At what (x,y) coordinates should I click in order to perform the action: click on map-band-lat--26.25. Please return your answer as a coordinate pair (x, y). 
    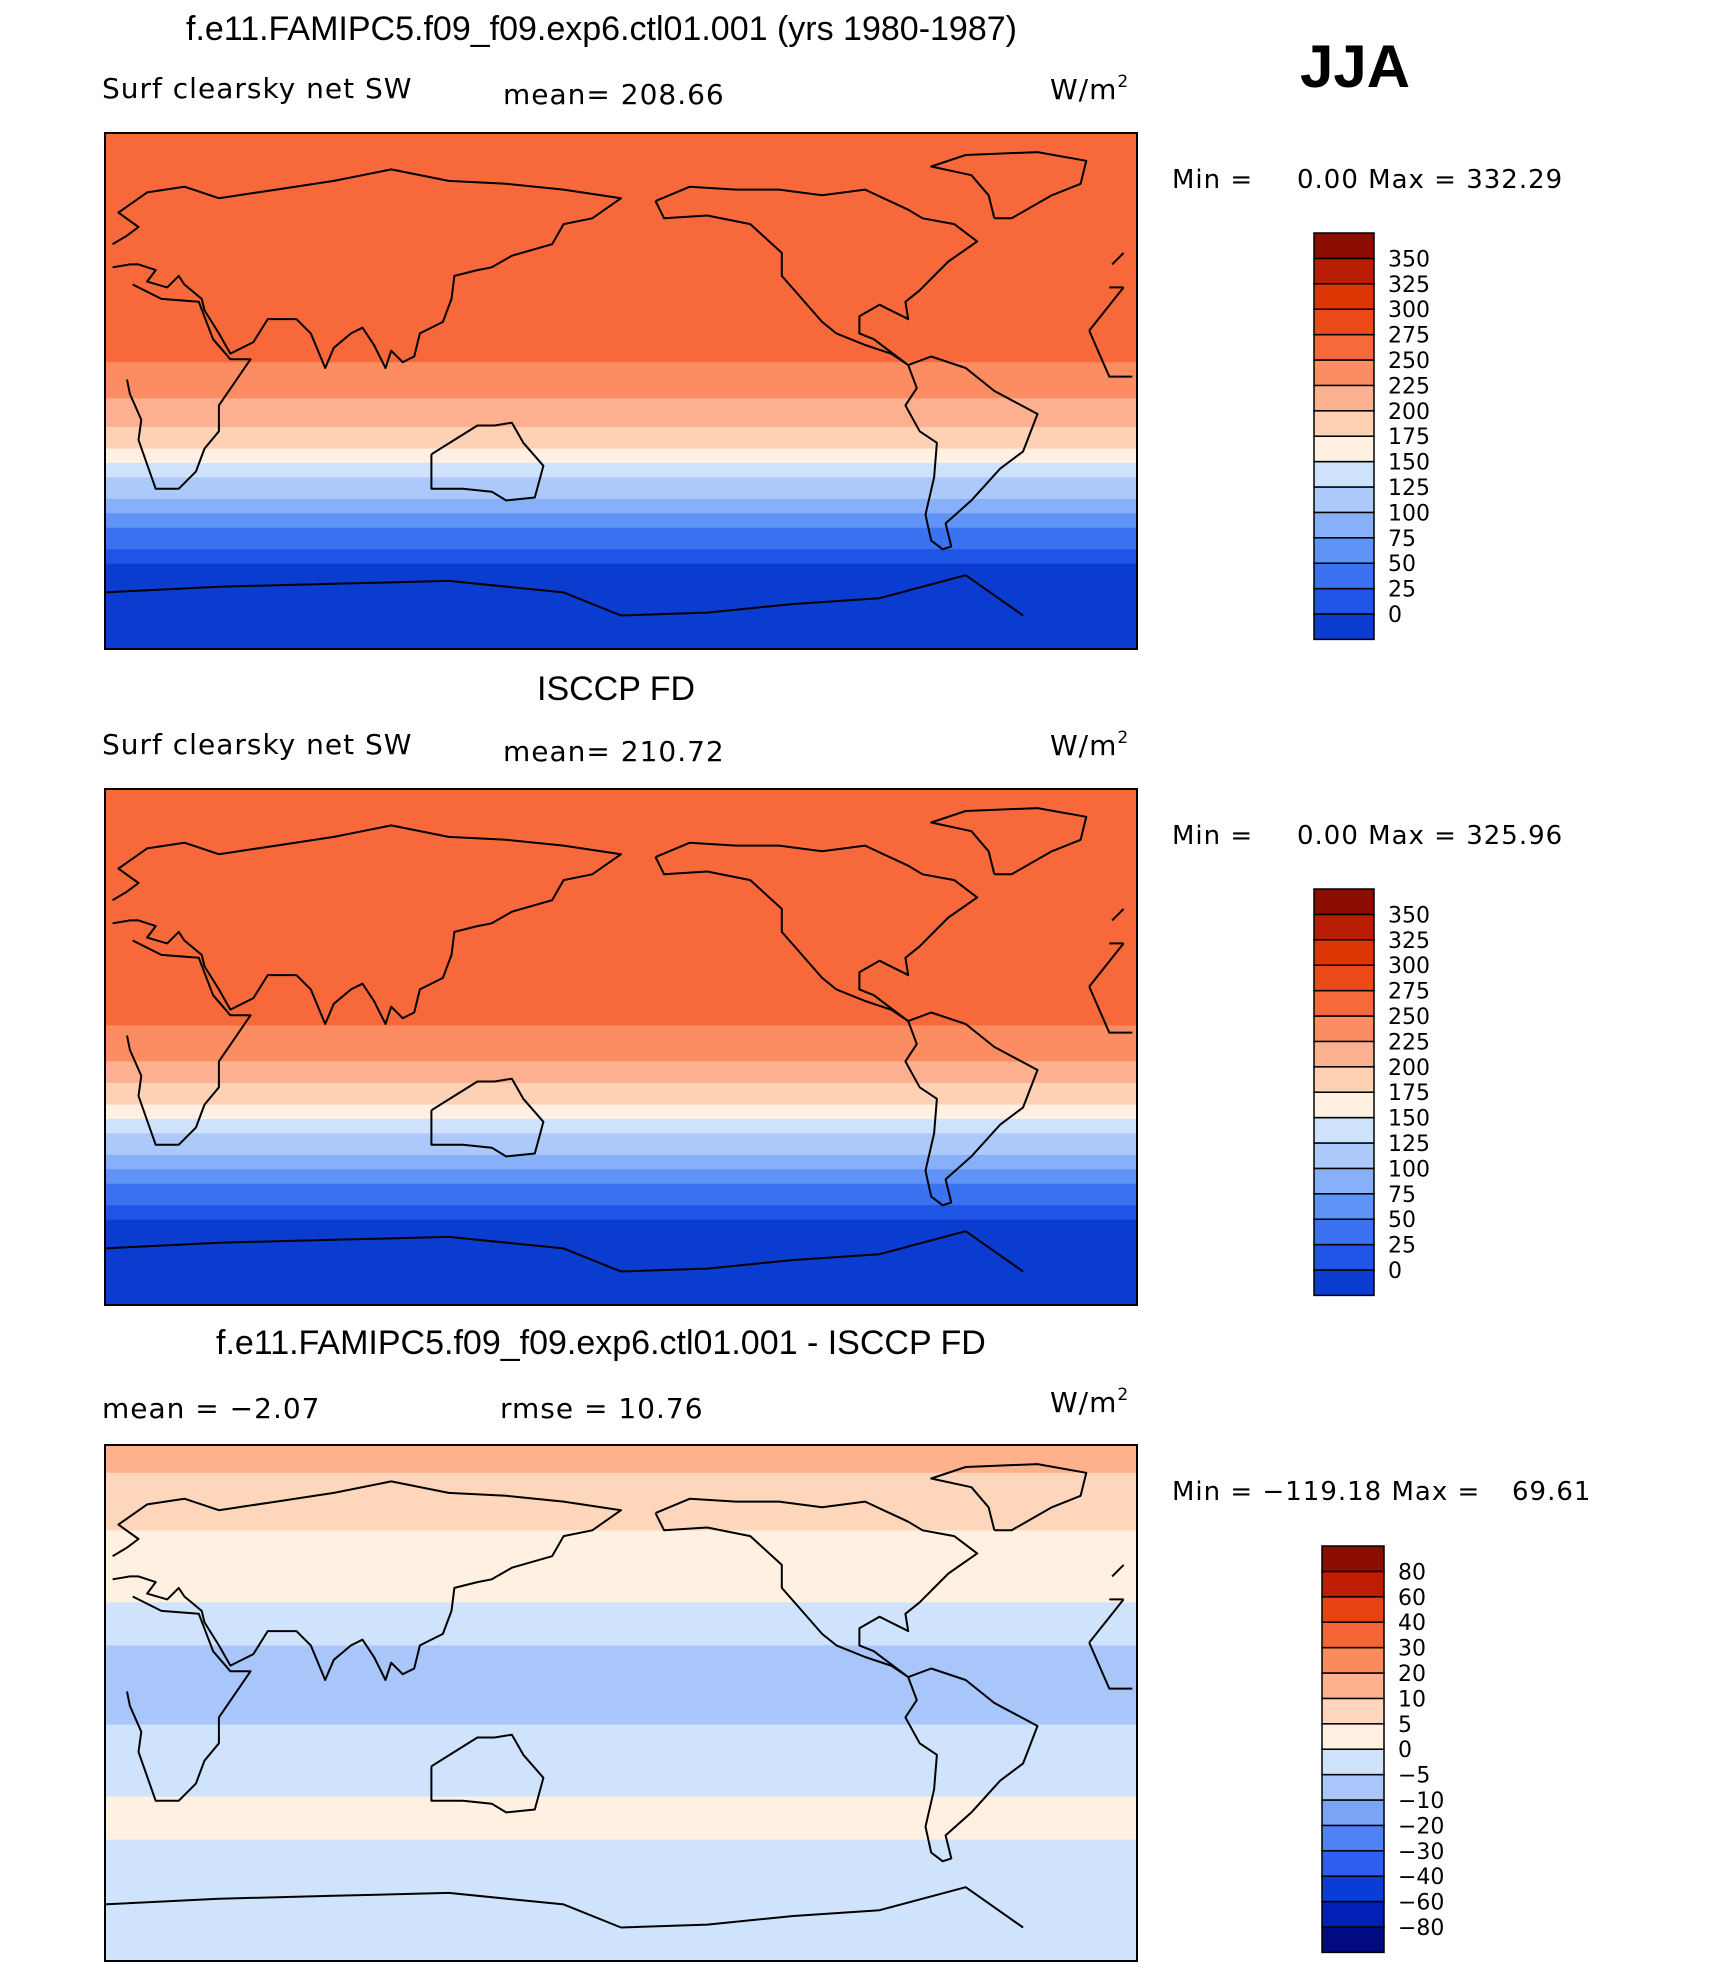
    Looking at the image, I should click on (621, 1122).